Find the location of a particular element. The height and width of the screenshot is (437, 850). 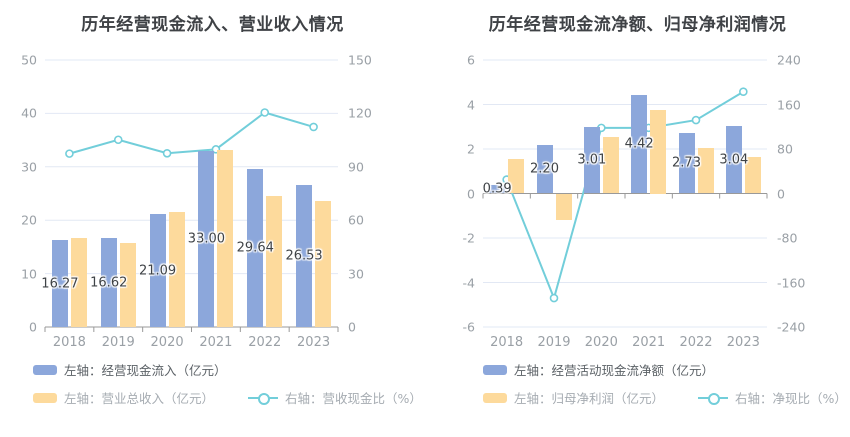

bar-operating-cash-inflow-2018 is located at coordinates (59, 283).